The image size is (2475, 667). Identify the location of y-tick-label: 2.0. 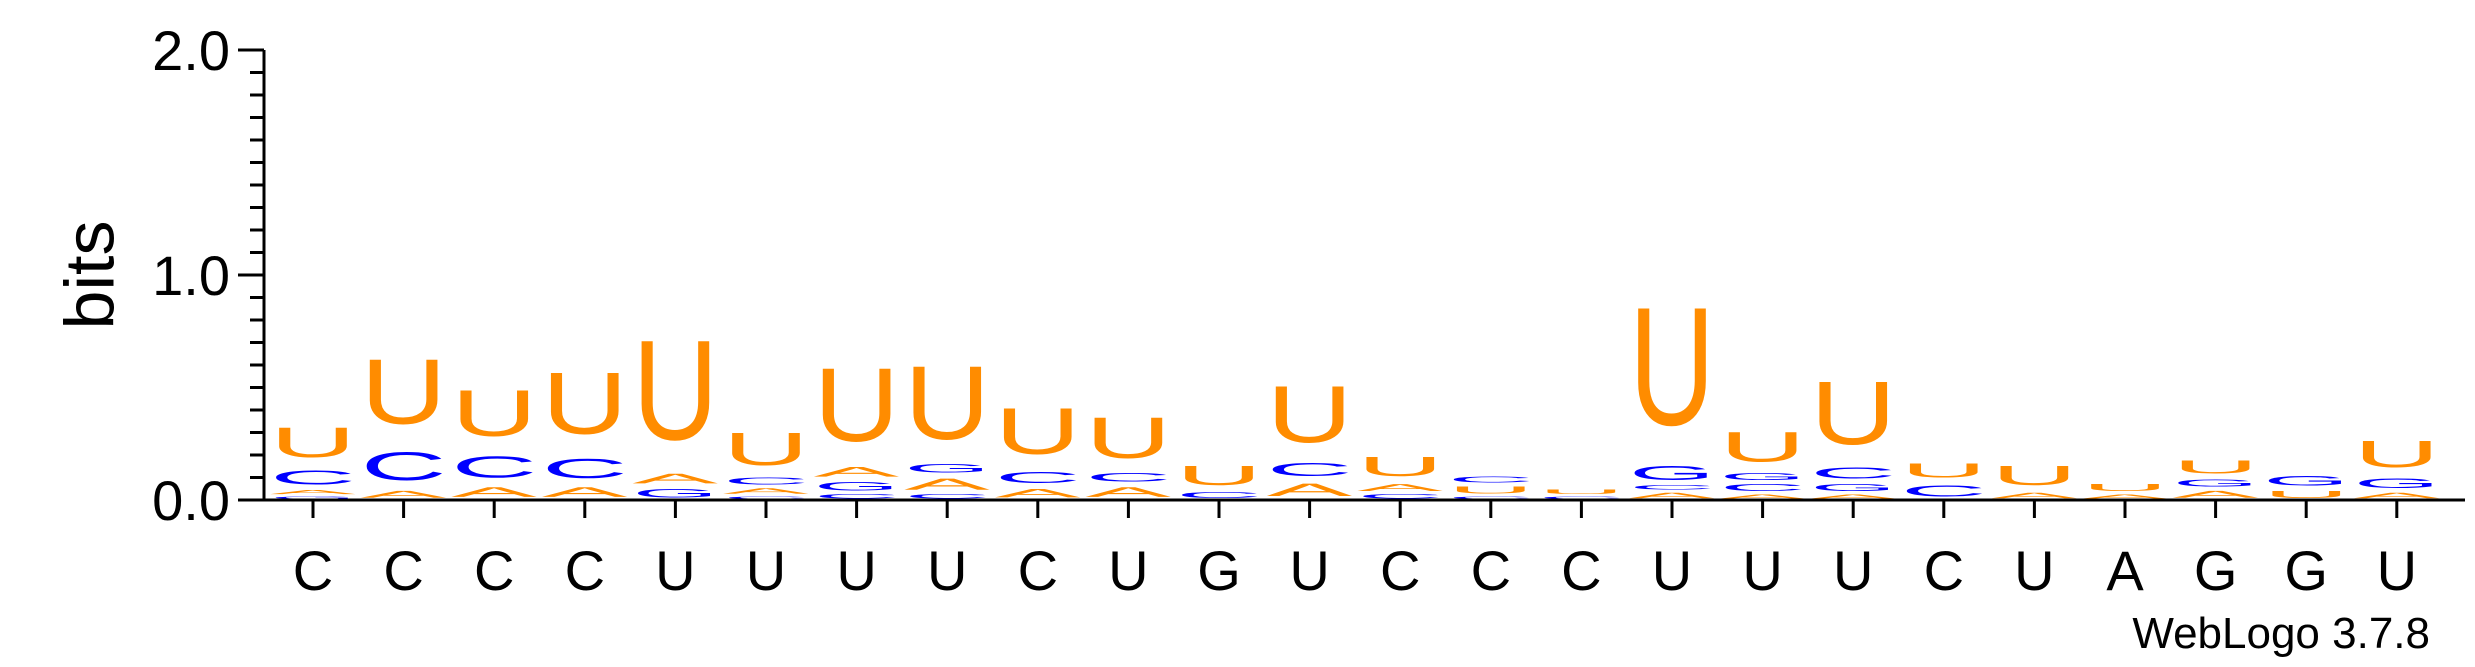
(191, 50).